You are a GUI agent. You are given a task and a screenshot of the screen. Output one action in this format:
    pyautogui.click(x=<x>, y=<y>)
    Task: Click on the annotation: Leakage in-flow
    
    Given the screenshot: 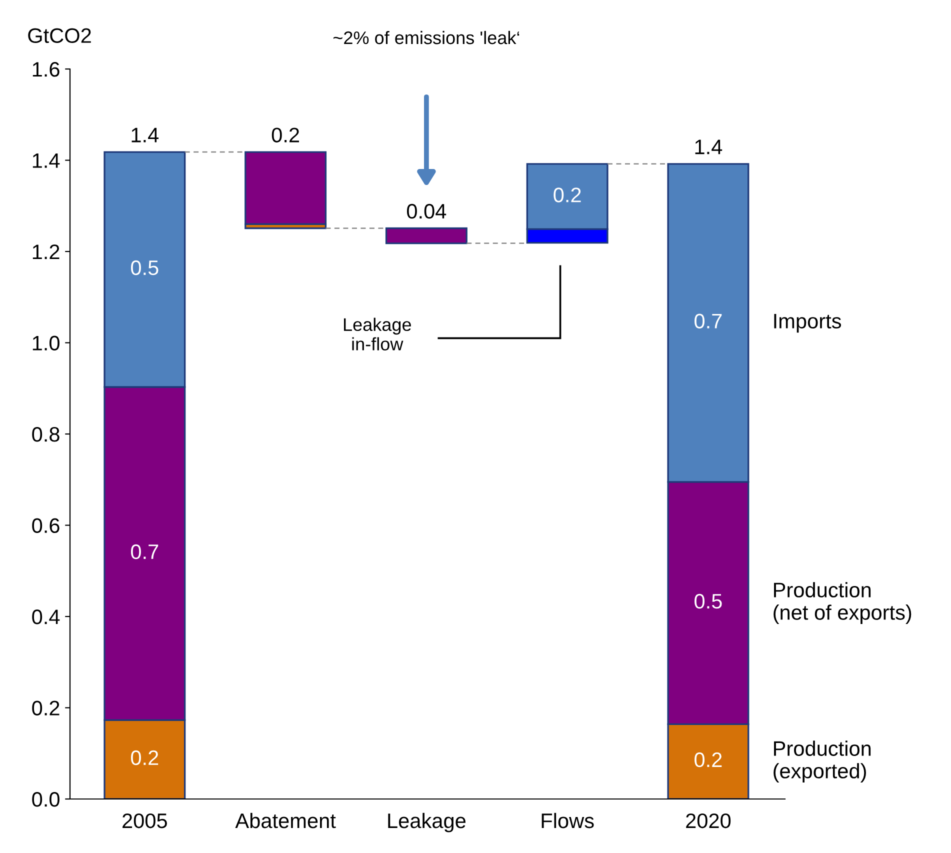 What is the action you would take?
    pyautogui.click(x=377, y=334)
    